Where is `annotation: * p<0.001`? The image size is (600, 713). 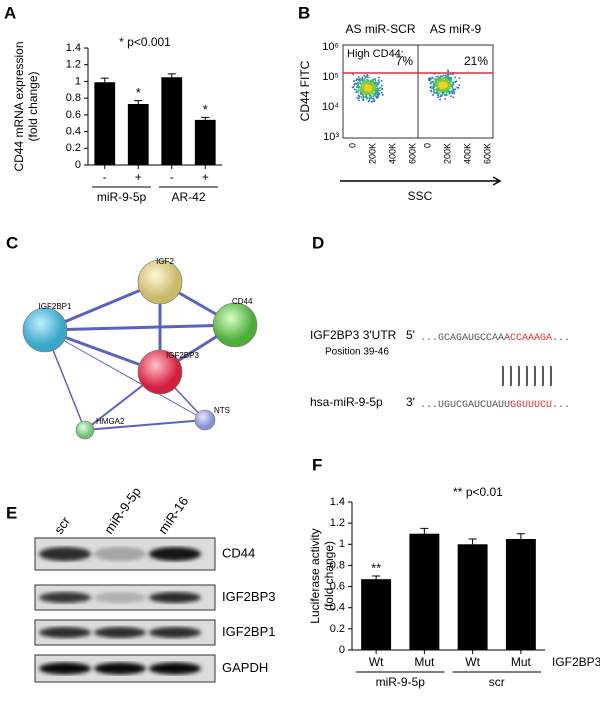 annotation: * p<0.001 is located at coordinates (145, 42).